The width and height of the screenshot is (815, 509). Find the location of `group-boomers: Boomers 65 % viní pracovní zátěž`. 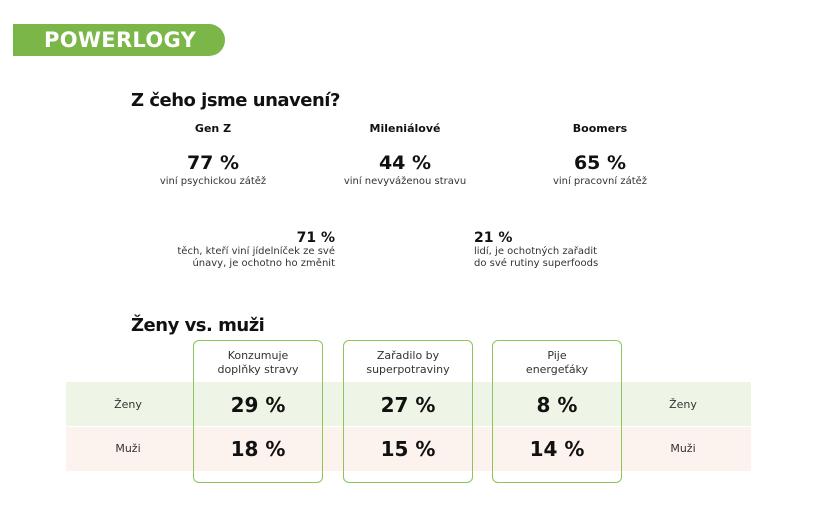

group-boomers: Boomers 65 % viní pracovní zátěž is located at coordinates (600, 154).